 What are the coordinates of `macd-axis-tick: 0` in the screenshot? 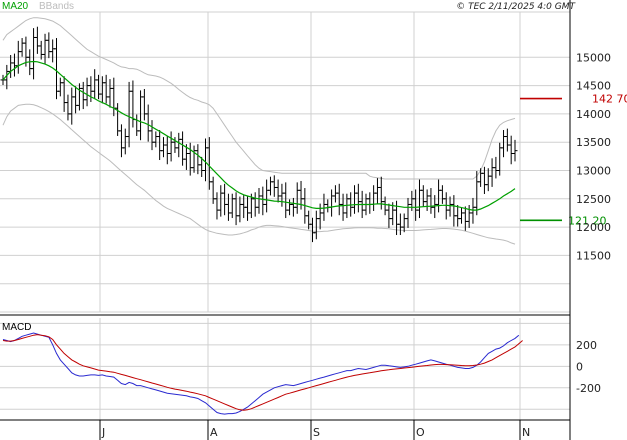 It's located at (579, 366).